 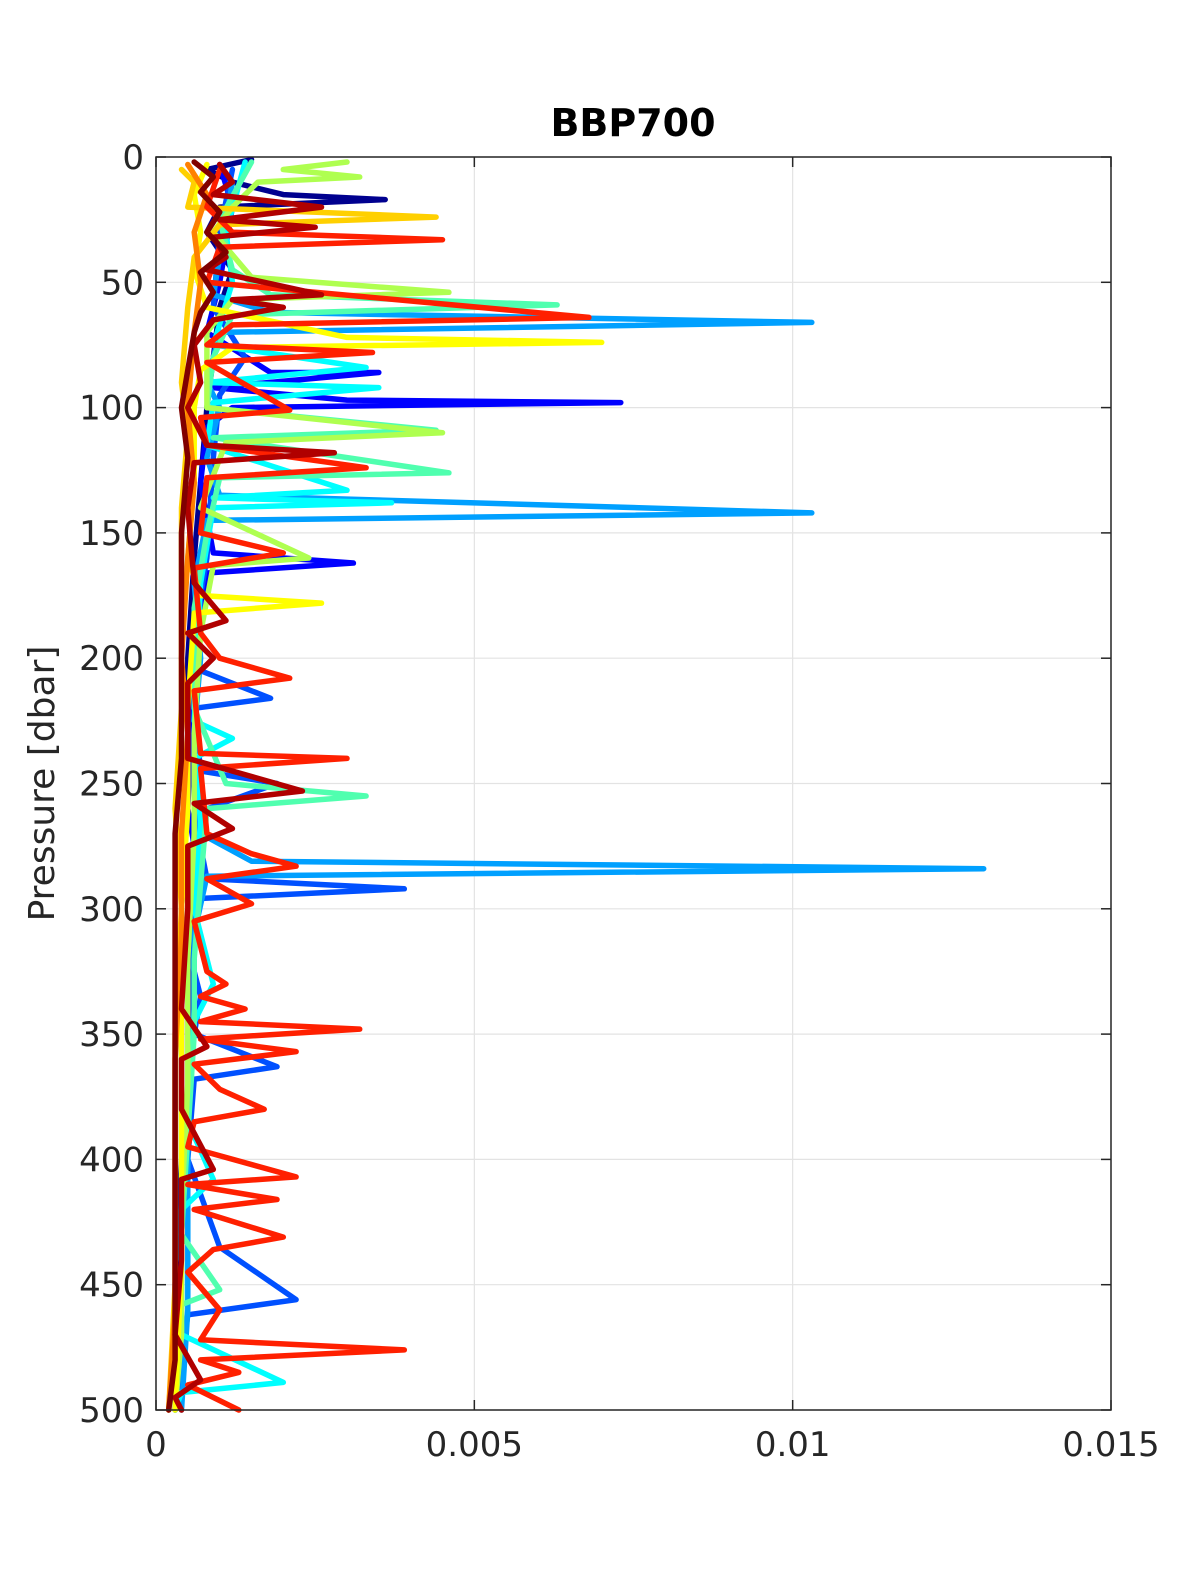 What do you see at coordinates (111, 534) in the screenshot?
I see `y-tick-label: 150` at bounding box center [111, 534].